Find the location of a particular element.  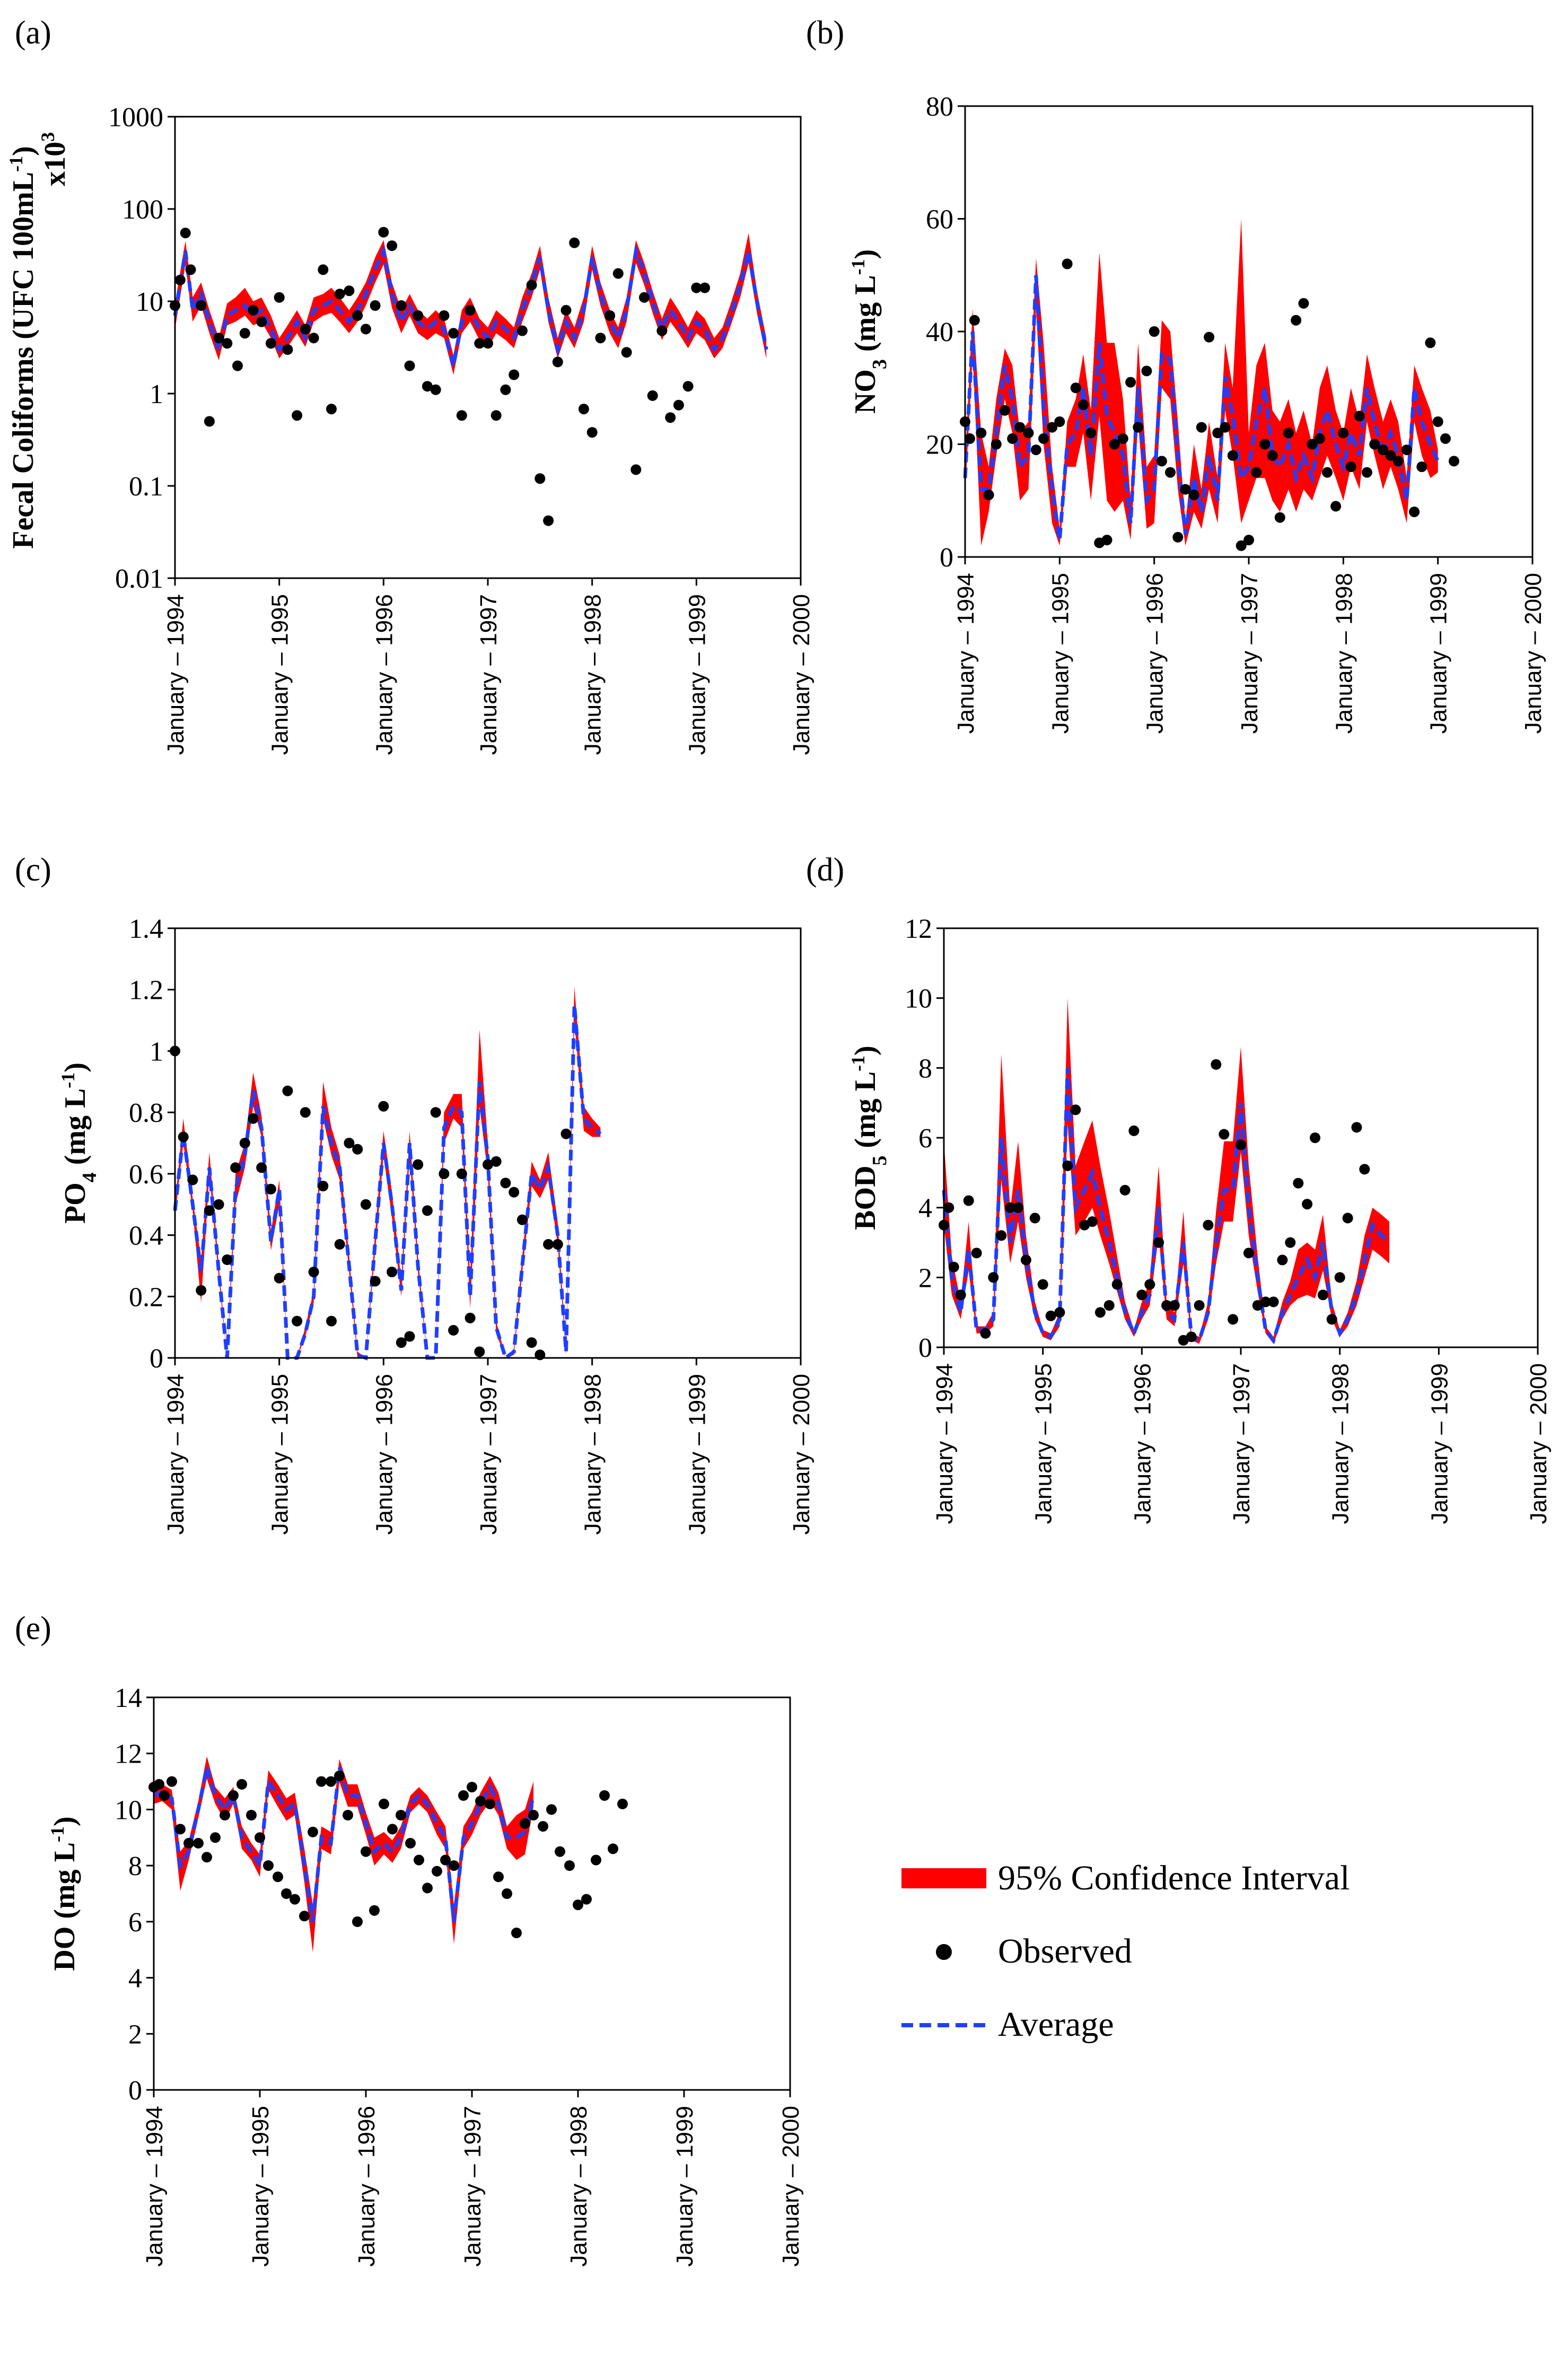

panel-a-ytick-label: 1000 is located at coordinates (135, 117).